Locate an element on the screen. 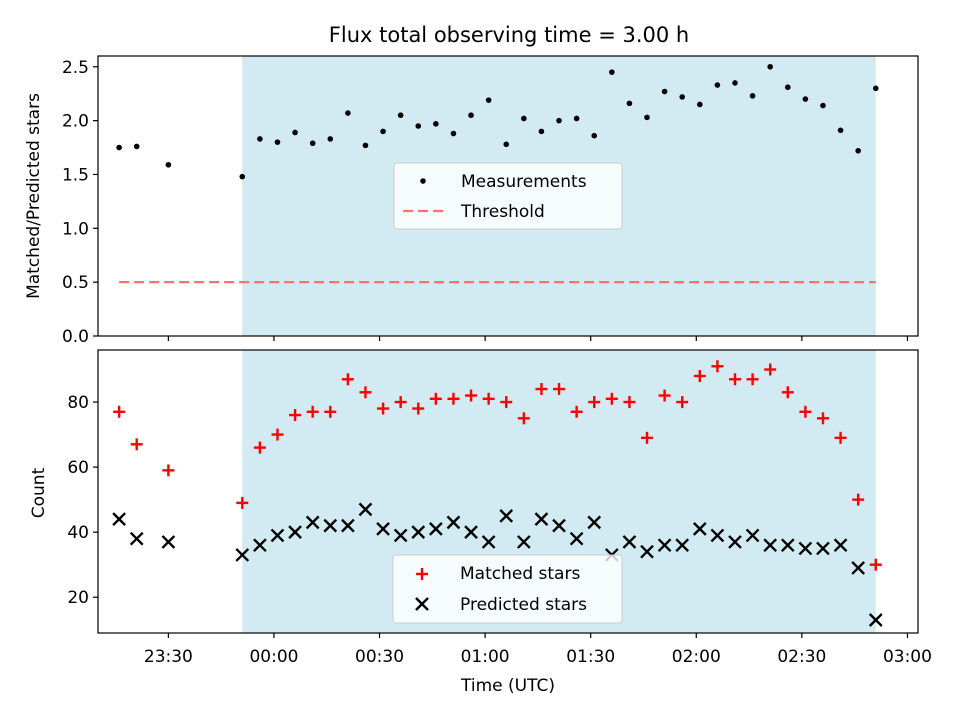  legend-measurements-marker is located at coordinates (423, 181).